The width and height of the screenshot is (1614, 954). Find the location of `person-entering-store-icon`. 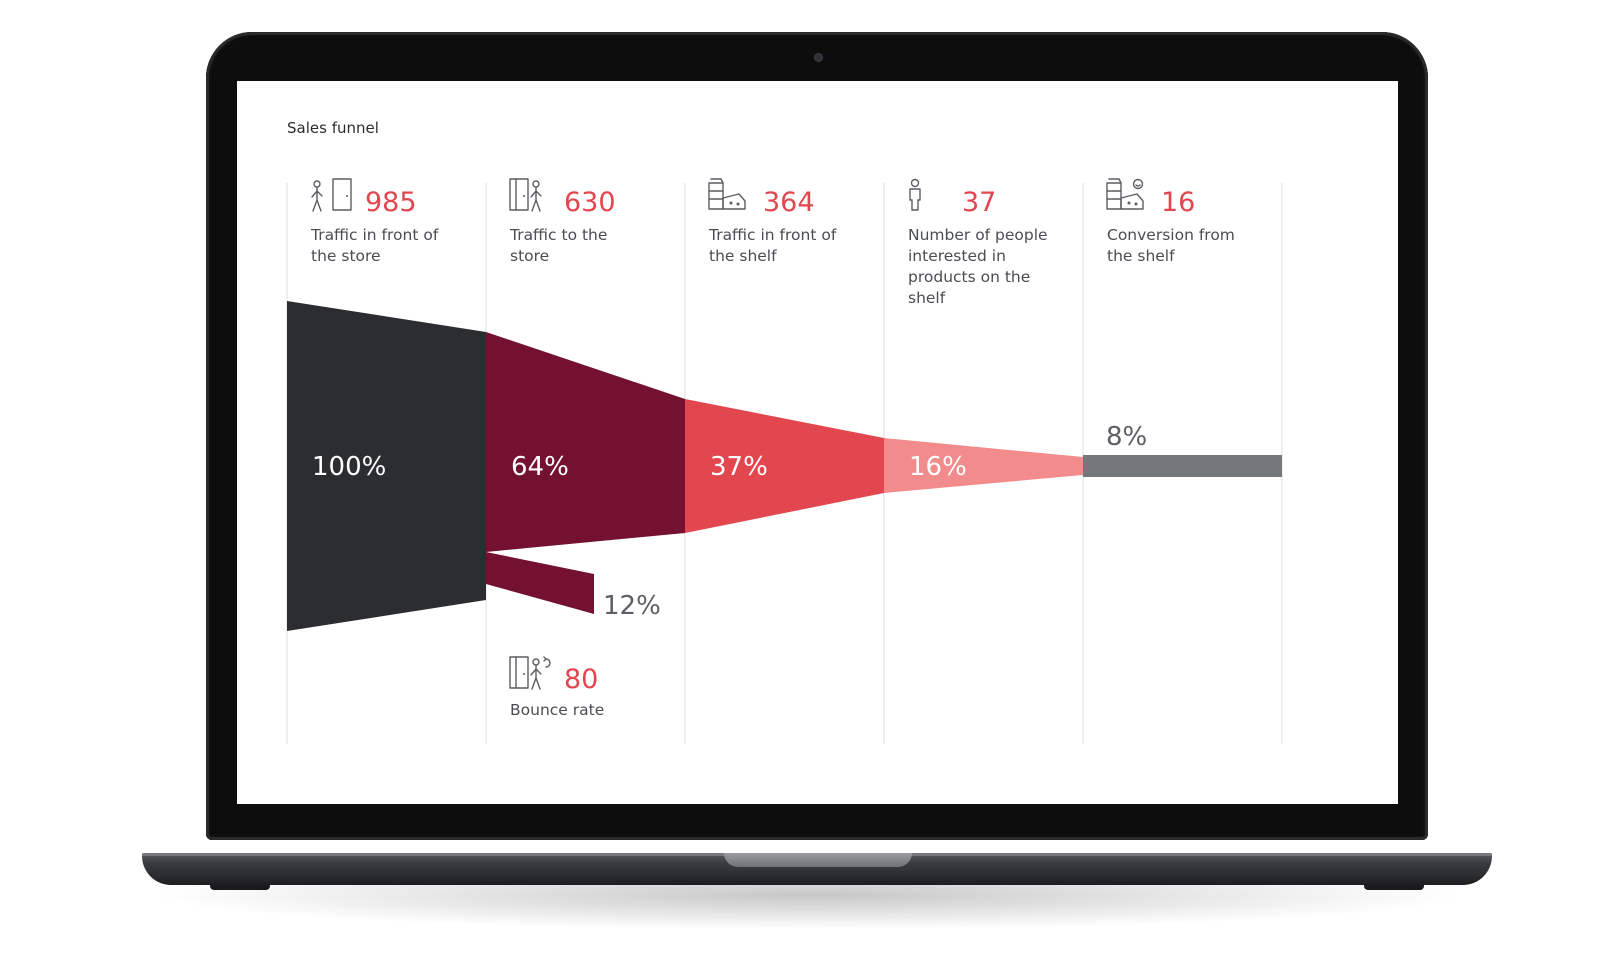

person-entering-store-icon is located at coordinates (525, 195).